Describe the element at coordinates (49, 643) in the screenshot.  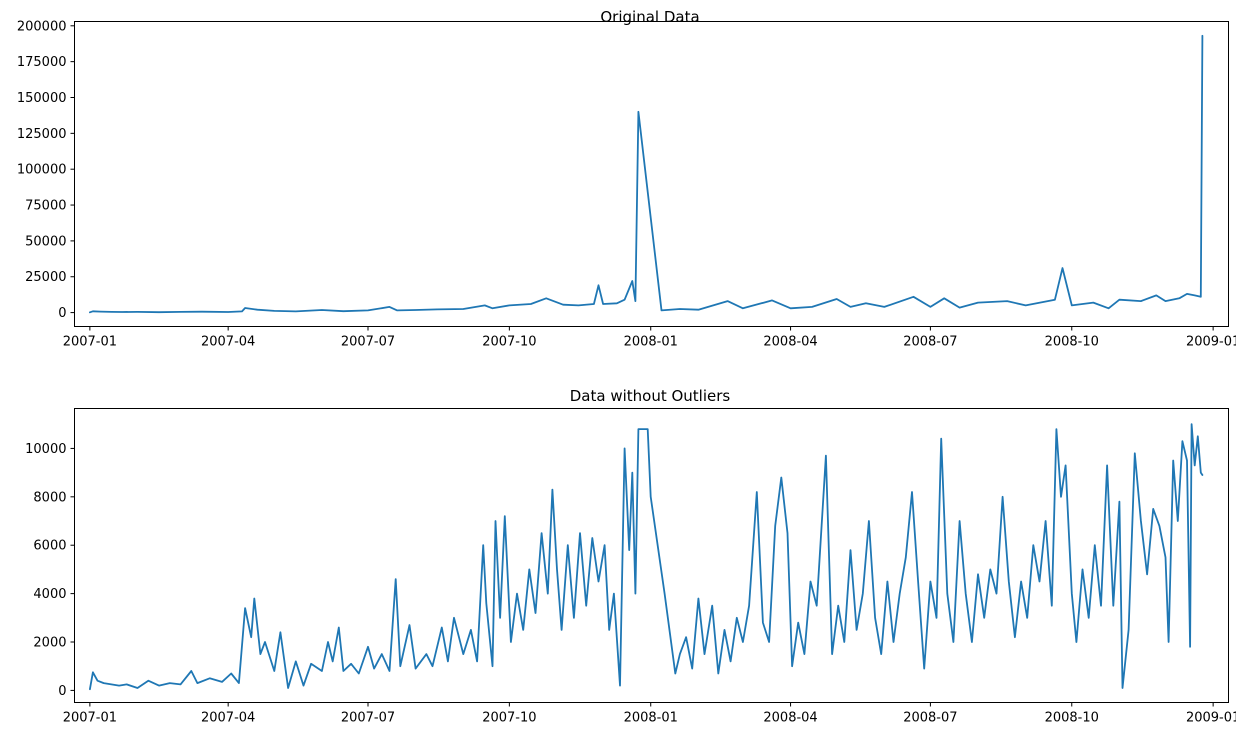
I see `data-without-outliers-y-tick-label-1: 2000` at that location.